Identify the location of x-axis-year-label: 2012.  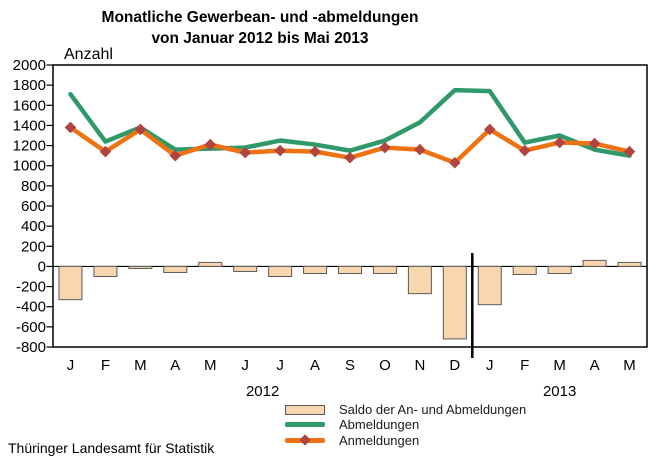
(262, 391).